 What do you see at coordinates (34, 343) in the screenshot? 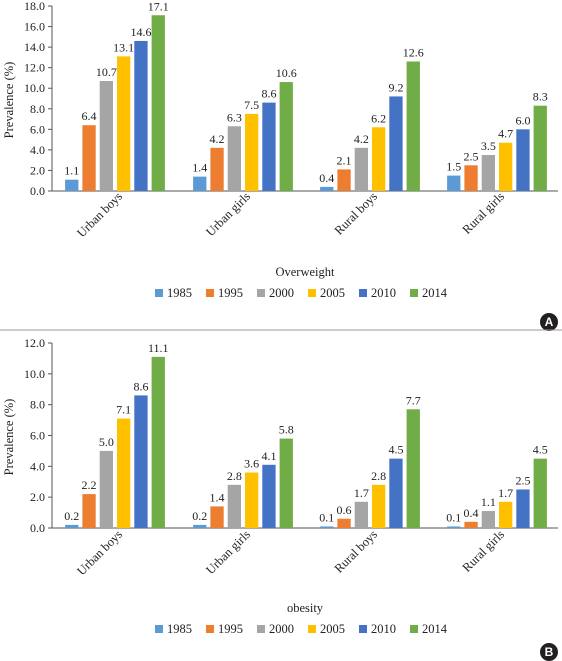
I see `y-tick-label: 12.0` at bounding box center [34, 343].